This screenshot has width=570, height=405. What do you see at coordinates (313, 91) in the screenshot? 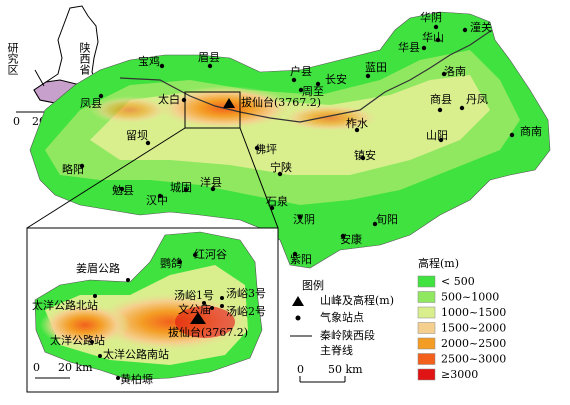
I see `station-label: 周至` at bounding box center [313, 91].